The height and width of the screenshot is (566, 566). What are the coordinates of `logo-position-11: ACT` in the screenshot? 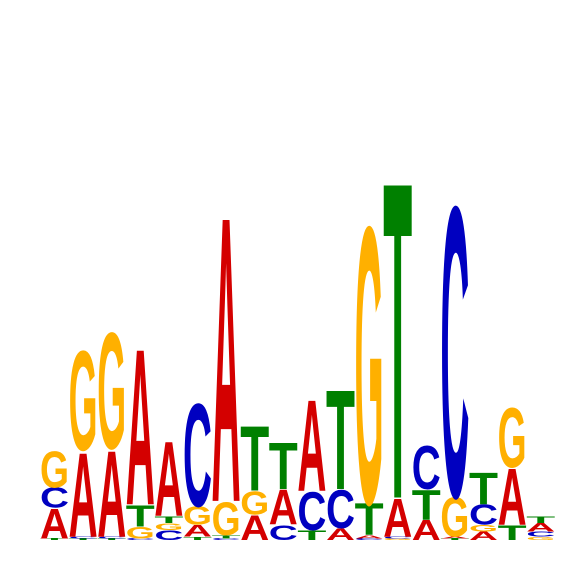 It's located at (340, 453).